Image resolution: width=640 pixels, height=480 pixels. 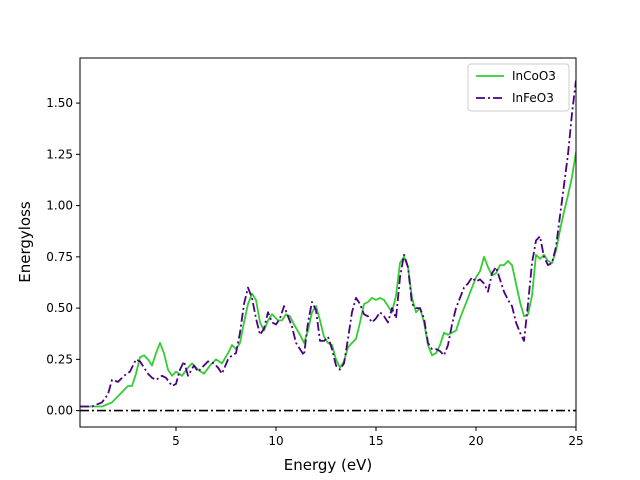 I want to click on x-tick-label: 20, so click(x=475, y=441).